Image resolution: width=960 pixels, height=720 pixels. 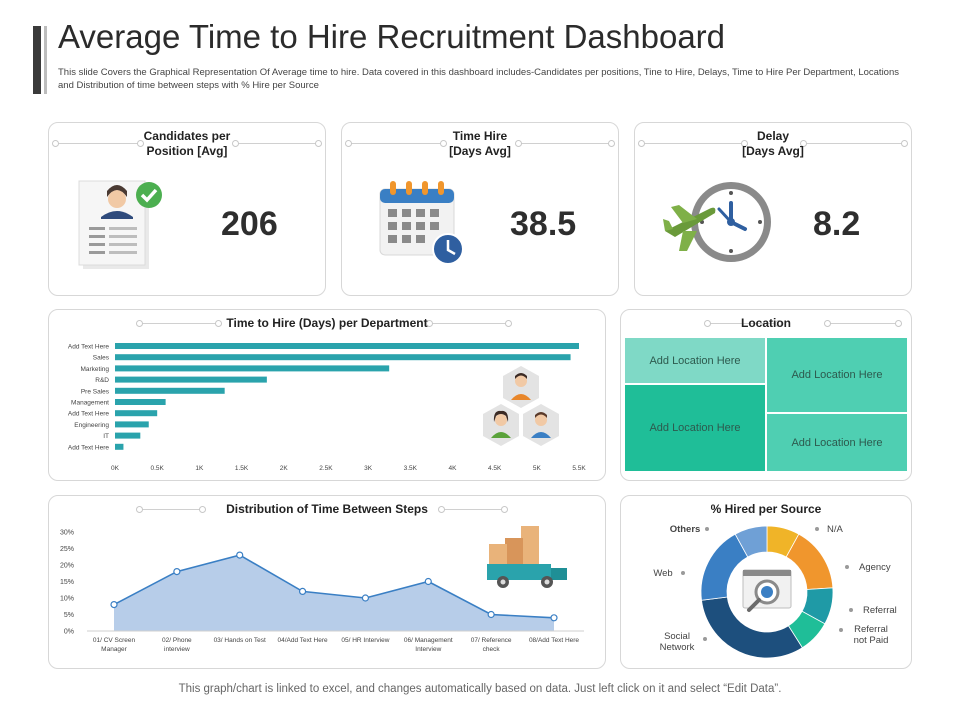 What do you see at coordinates (421, 223) in the screenshot?
I see `calendar-clock-icon` at bounding box center [421, 223].